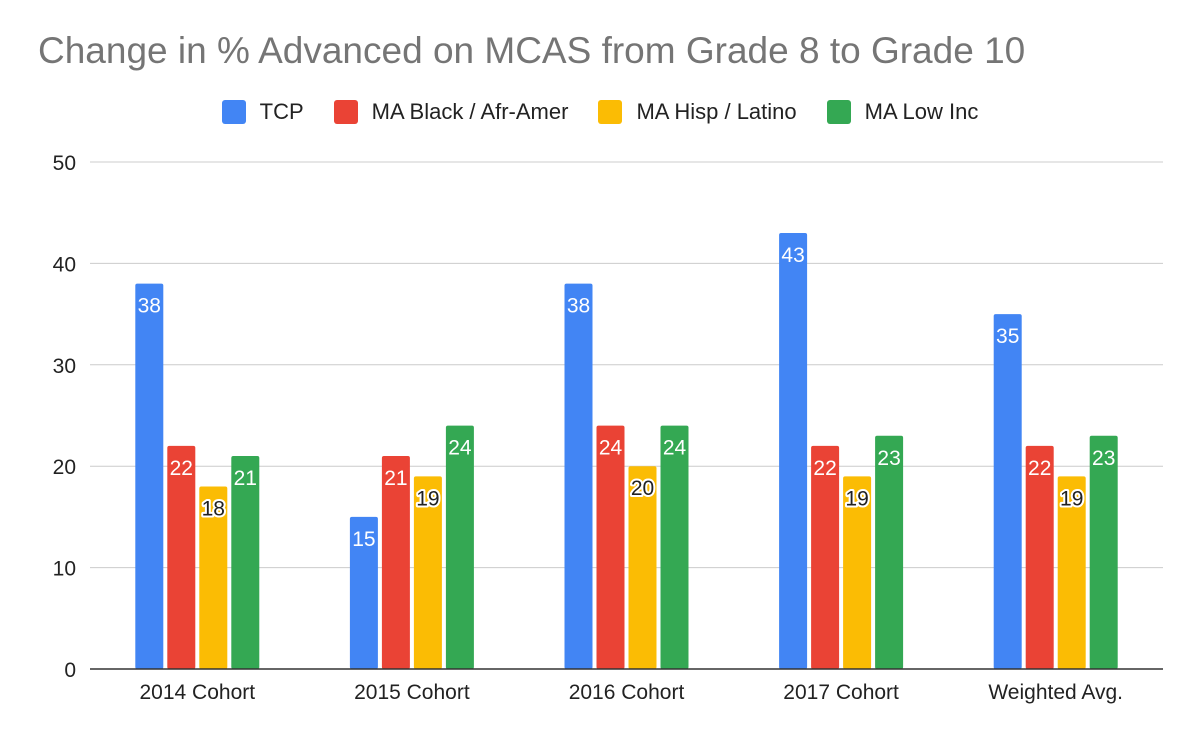  I want to click on legend-item: MA Hisp / Latino, so click(697, 112).